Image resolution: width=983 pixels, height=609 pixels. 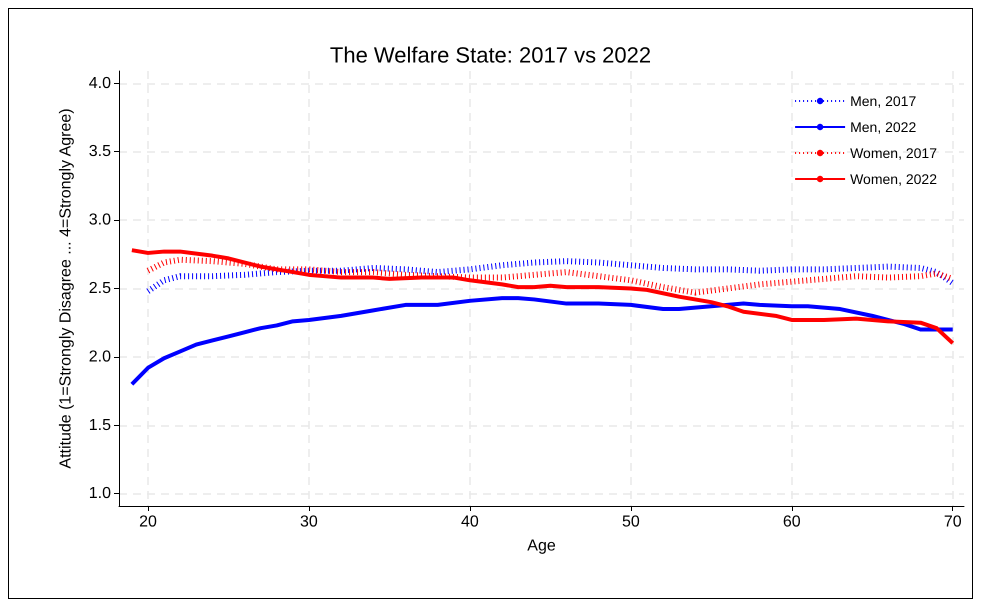 What do you see at coordinates (100, 493) in the screenshot?
I see `y-tick-label: 1.0` at bounding box center [100, 493].